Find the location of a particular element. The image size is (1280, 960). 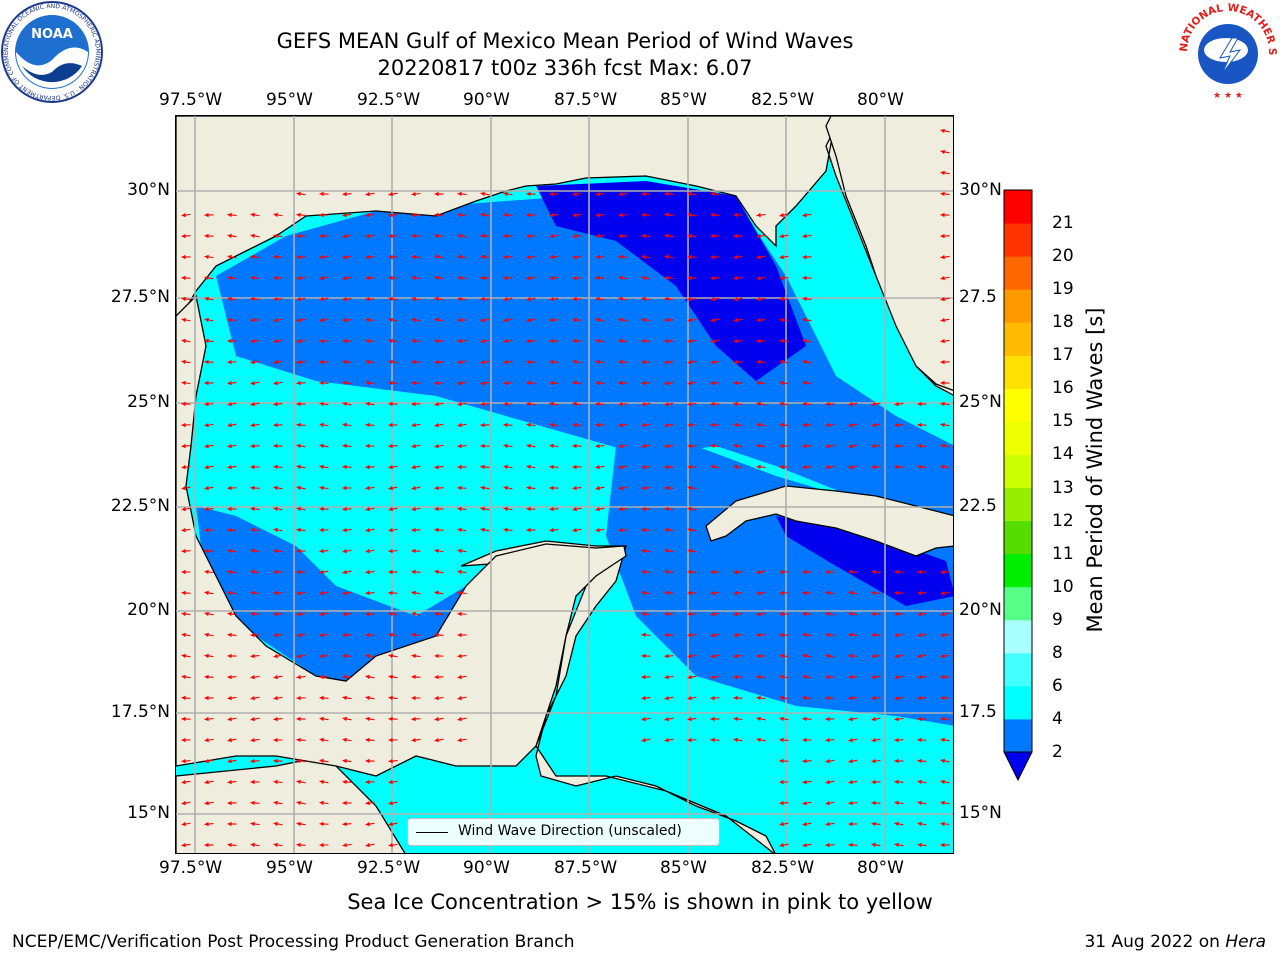

lat-tick: 30°N is located at coordinates (980, 190).